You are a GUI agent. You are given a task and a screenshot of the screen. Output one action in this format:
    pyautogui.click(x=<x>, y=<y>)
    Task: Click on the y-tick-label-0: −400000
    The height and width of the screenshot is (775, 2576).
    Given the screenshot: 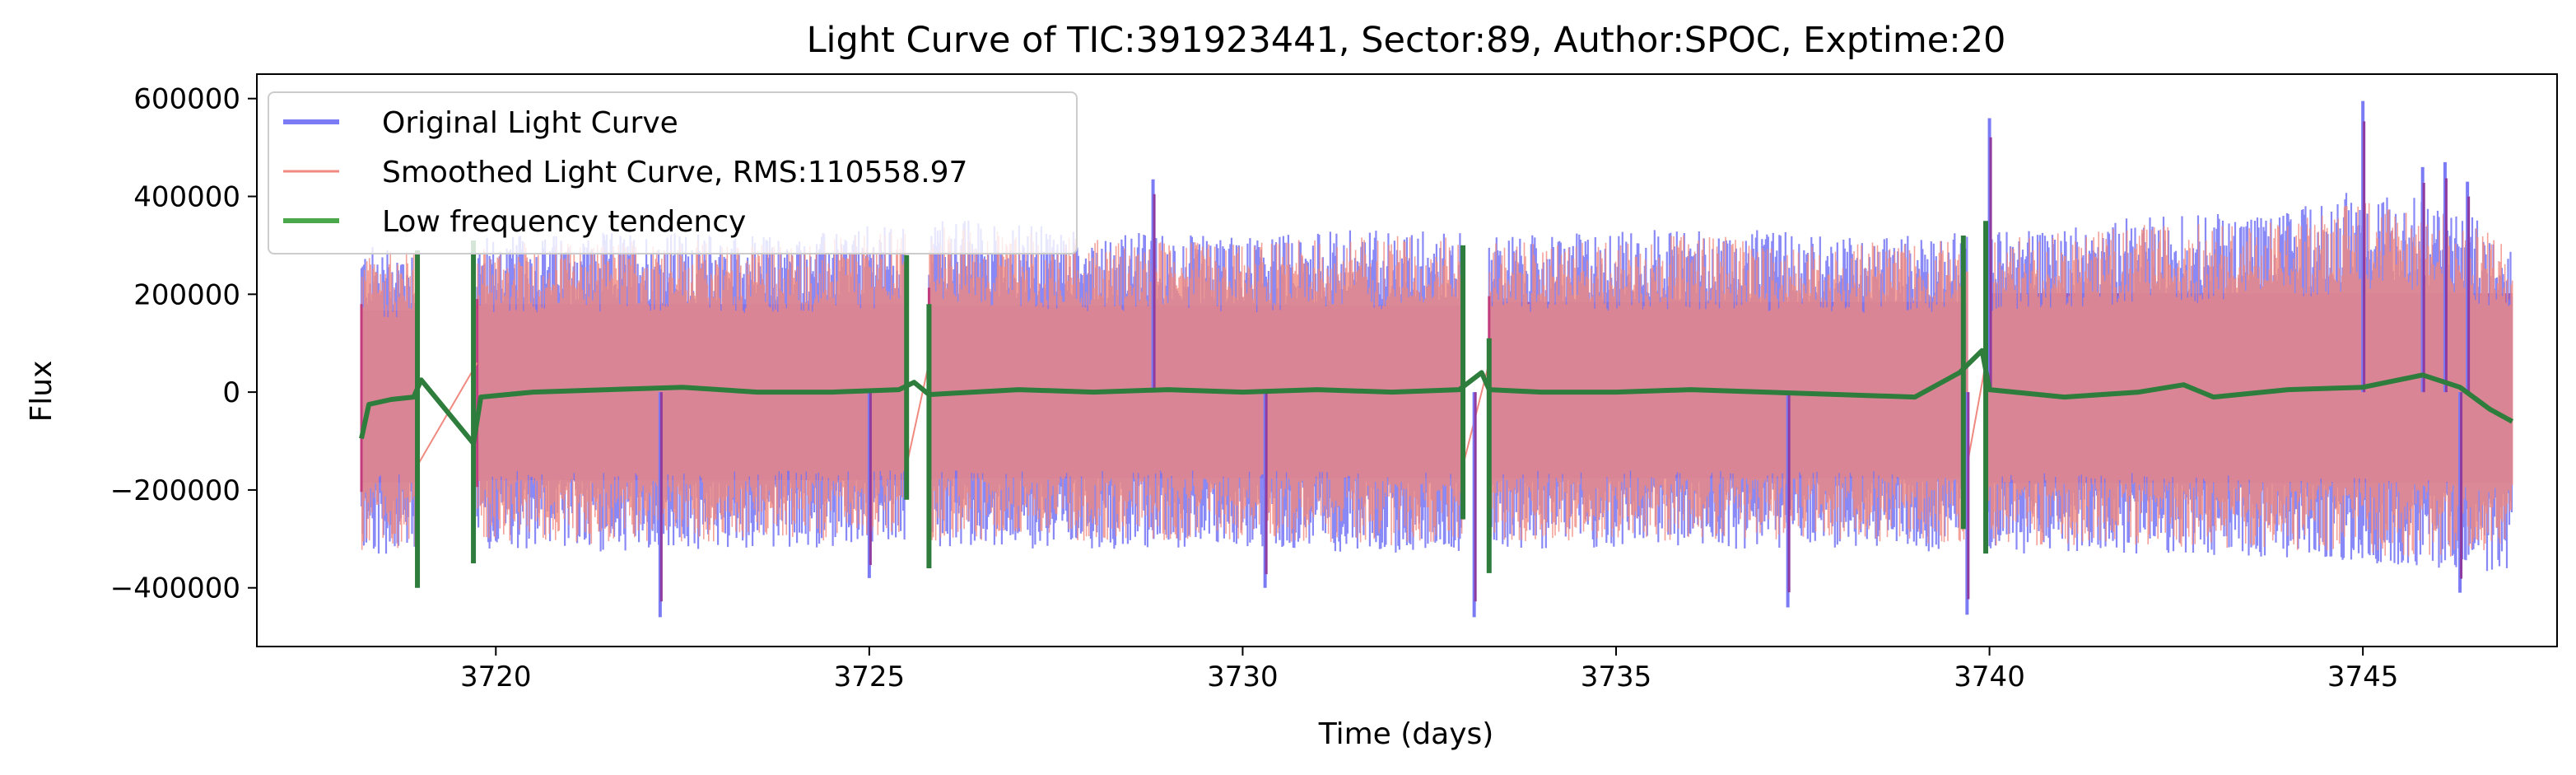 What is the action you would take?
    pyautogui.click(x=175, y=588)
    